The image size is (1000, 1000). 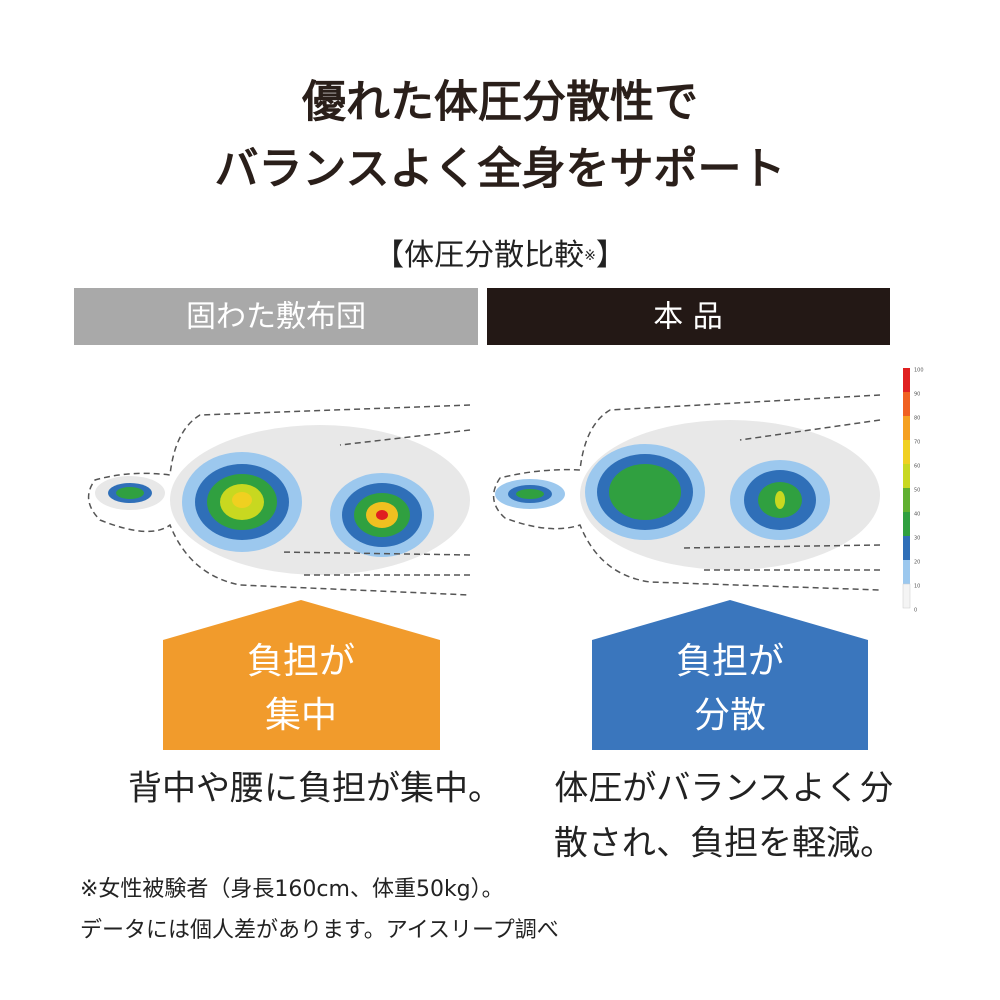 What do you see at coordinates (919, 371) in the screenshot?
I see `scale-label: 100` at bounding box center [919, 371].